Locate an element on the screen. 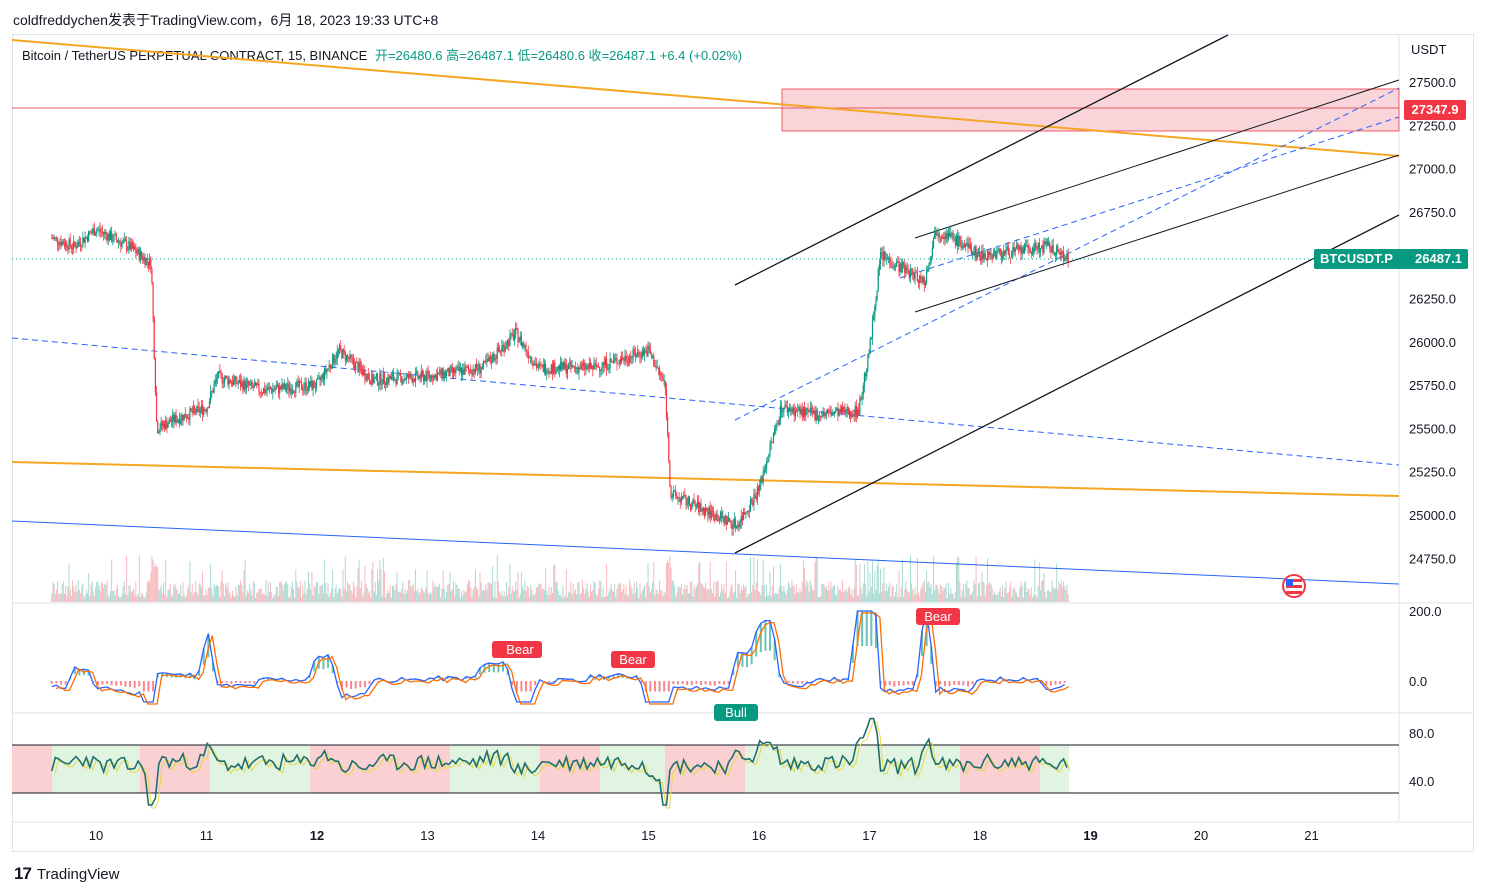 The width and height of the screenshot is (1487, 896). dashed-trendline-mid is located at coordinates (1149, 197).